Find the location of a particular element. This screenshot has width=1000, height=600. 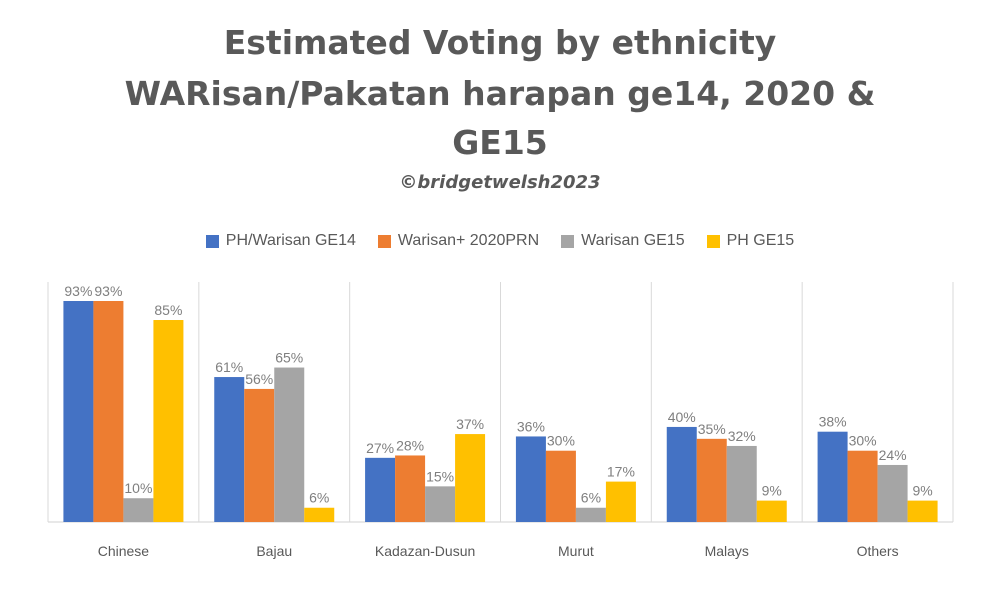

data-label: 38% is located at coordinates (833, 422).